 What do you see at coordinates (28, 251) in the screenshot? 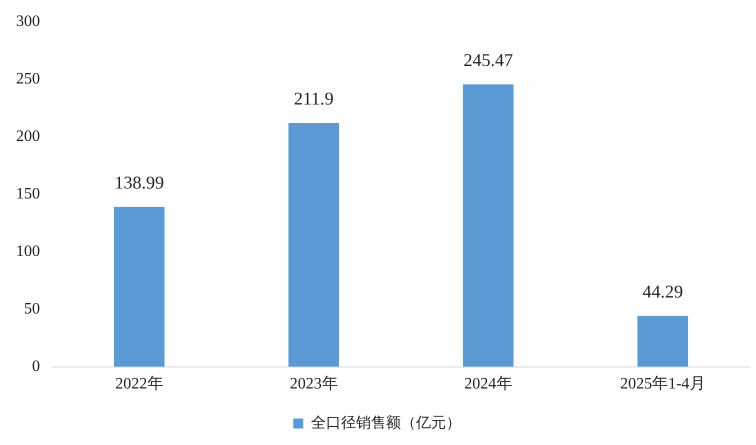
I see `y-tick-label: 100` at bounding box center [28, 251].